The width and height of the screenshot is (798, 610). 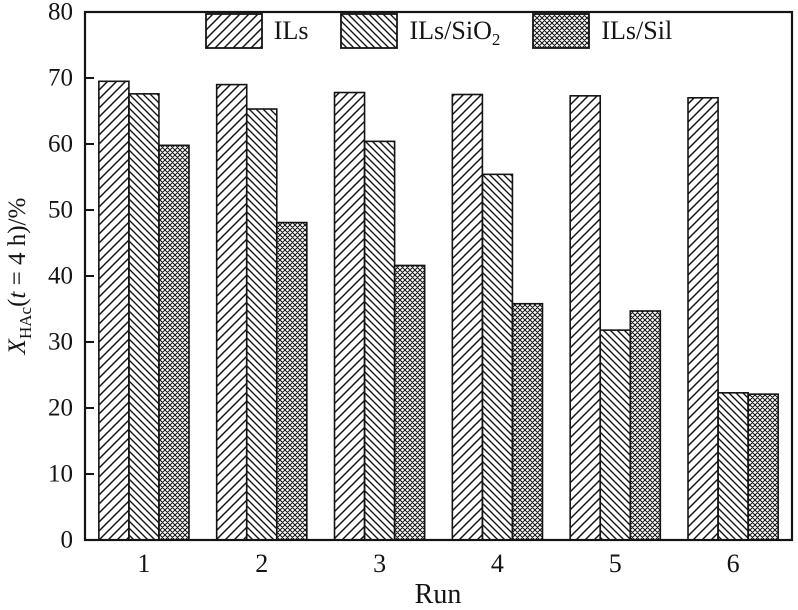 I want to click on x-tick-label: 6, so click(x=733, y=563).